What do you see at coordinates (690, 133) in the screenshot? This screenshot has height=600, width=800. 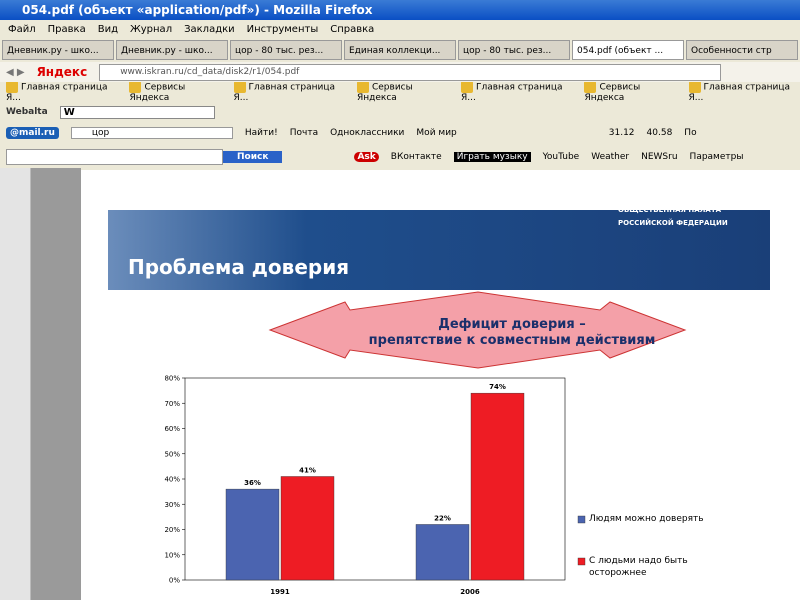 I see `mail-more: По` at bounding box center [690, 133].